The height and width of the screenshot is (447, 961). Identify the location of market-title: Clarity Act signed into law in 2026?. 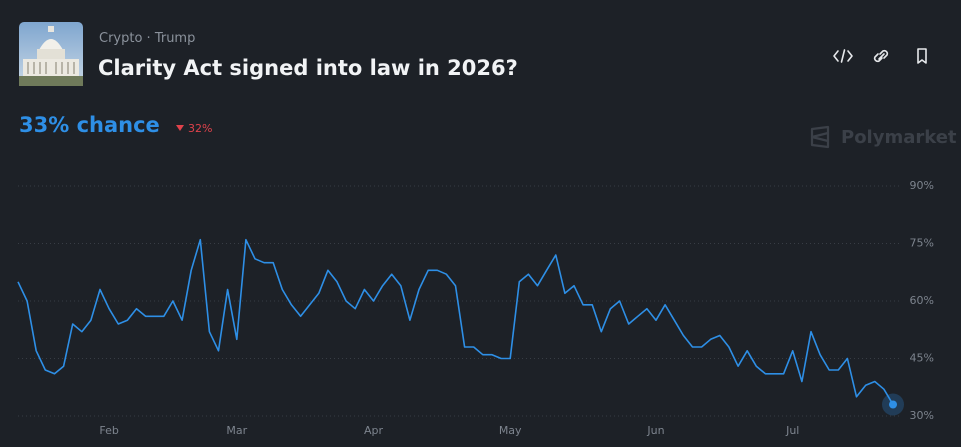
(308, 68).